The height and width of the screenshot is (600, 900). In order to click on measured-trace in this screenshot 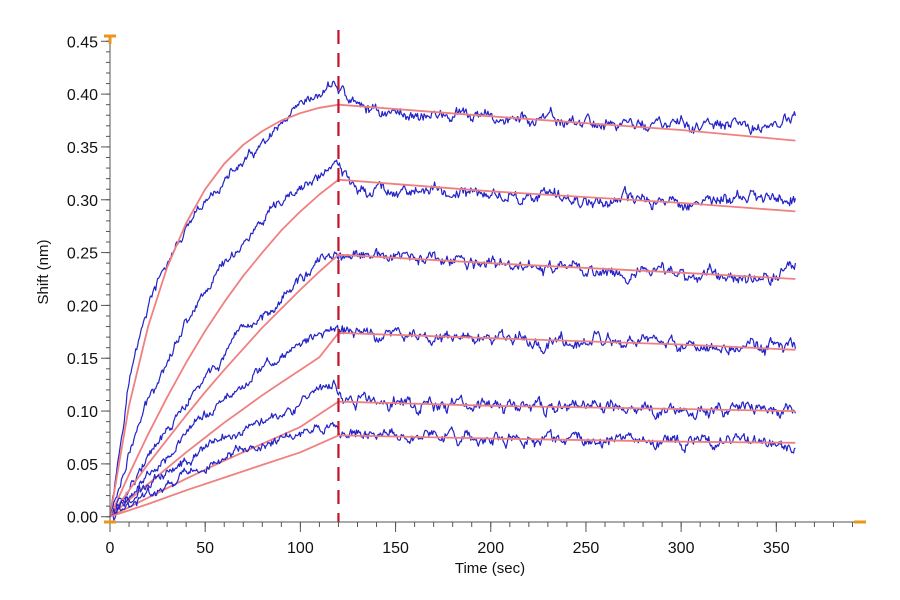, I will do `click(452, 469)`.